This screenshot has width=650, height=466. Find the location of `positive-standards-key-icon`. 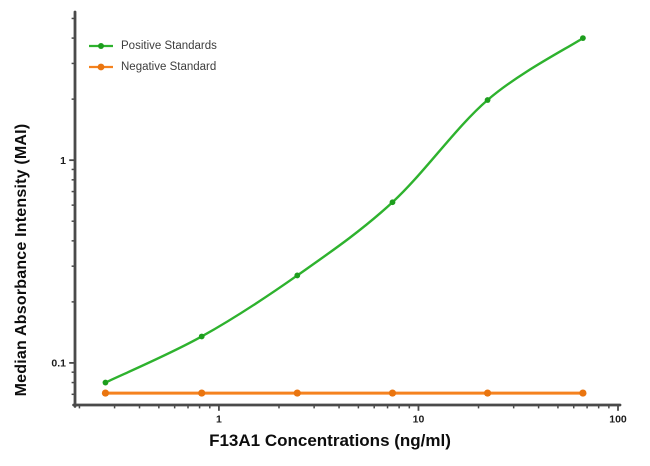

positive-standards-key-icon is located at coordinates (101, 46).